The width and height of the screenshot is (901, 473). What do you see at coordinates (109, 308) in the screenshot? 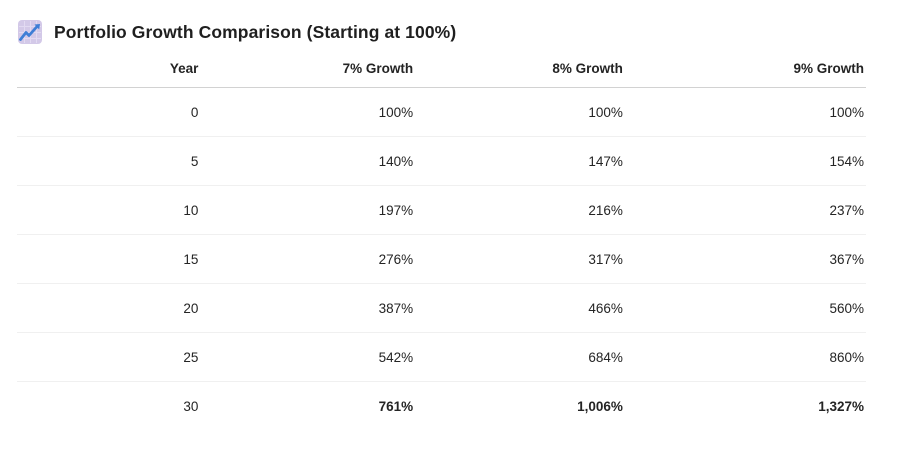
I see `cell-year: 20` at bounding box center [109, 308].